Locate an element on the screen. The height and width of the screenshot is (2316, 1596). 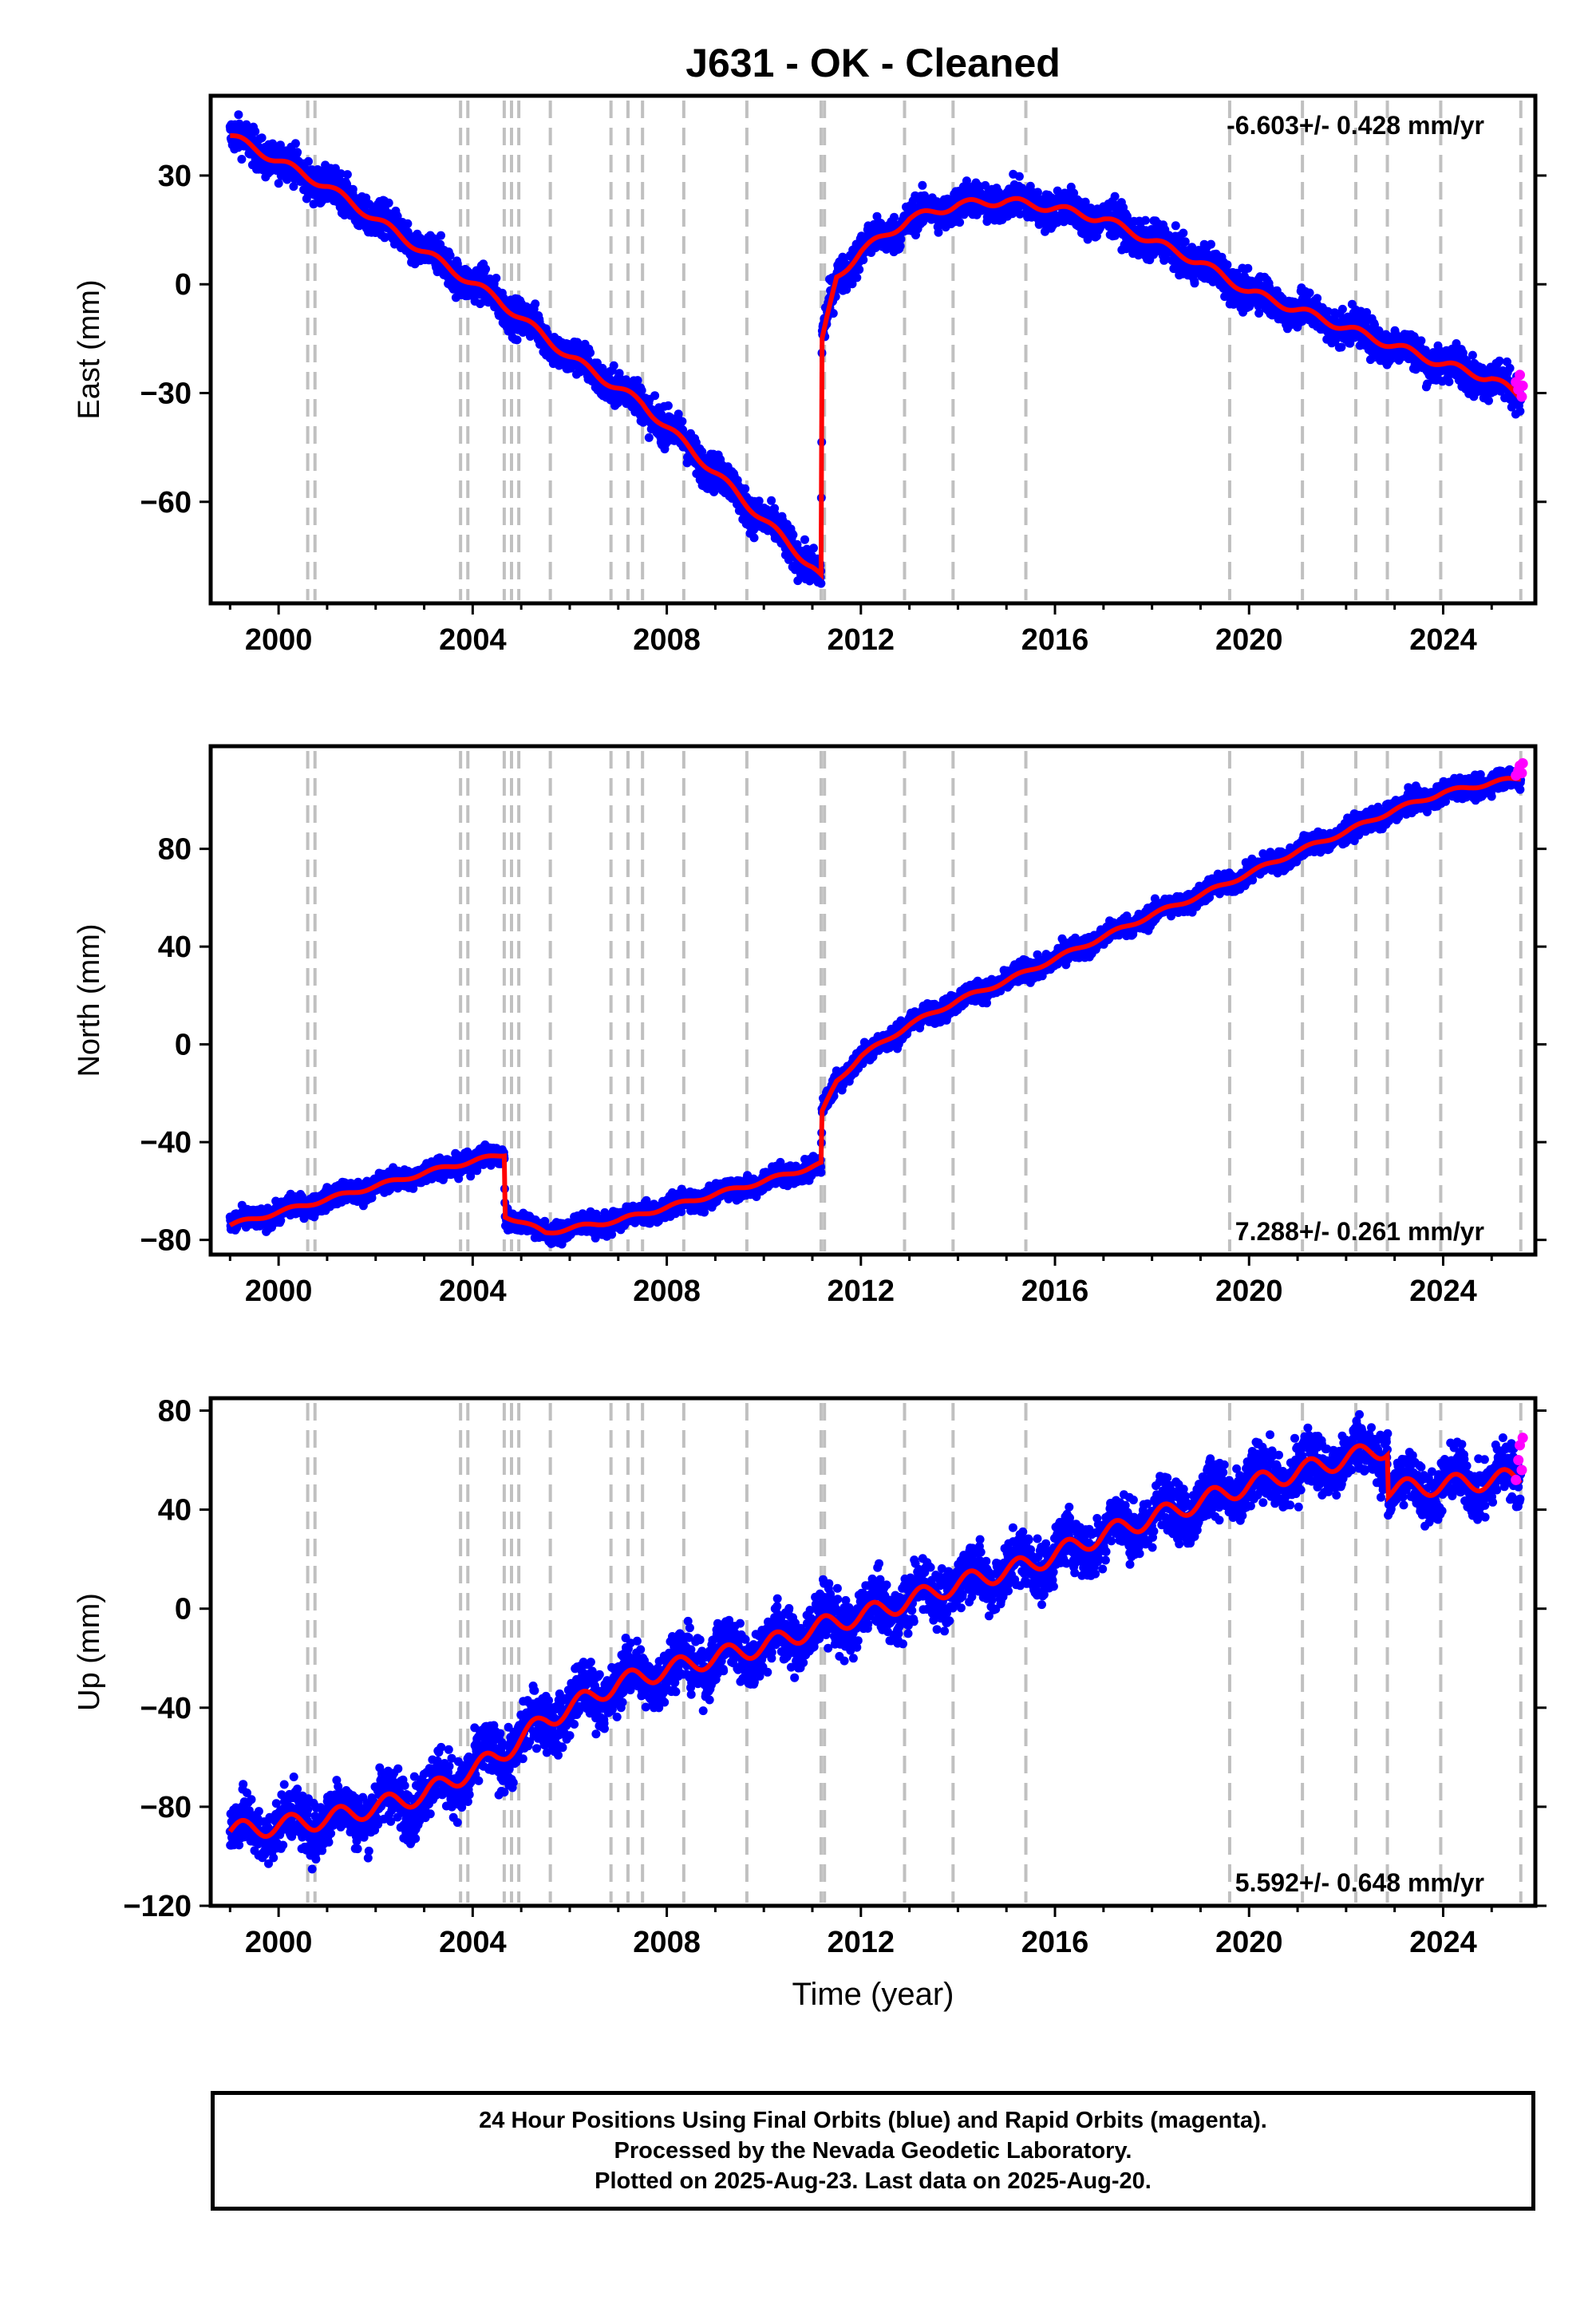
x-tick-label: 2008 is located at coordinates (667, 640).